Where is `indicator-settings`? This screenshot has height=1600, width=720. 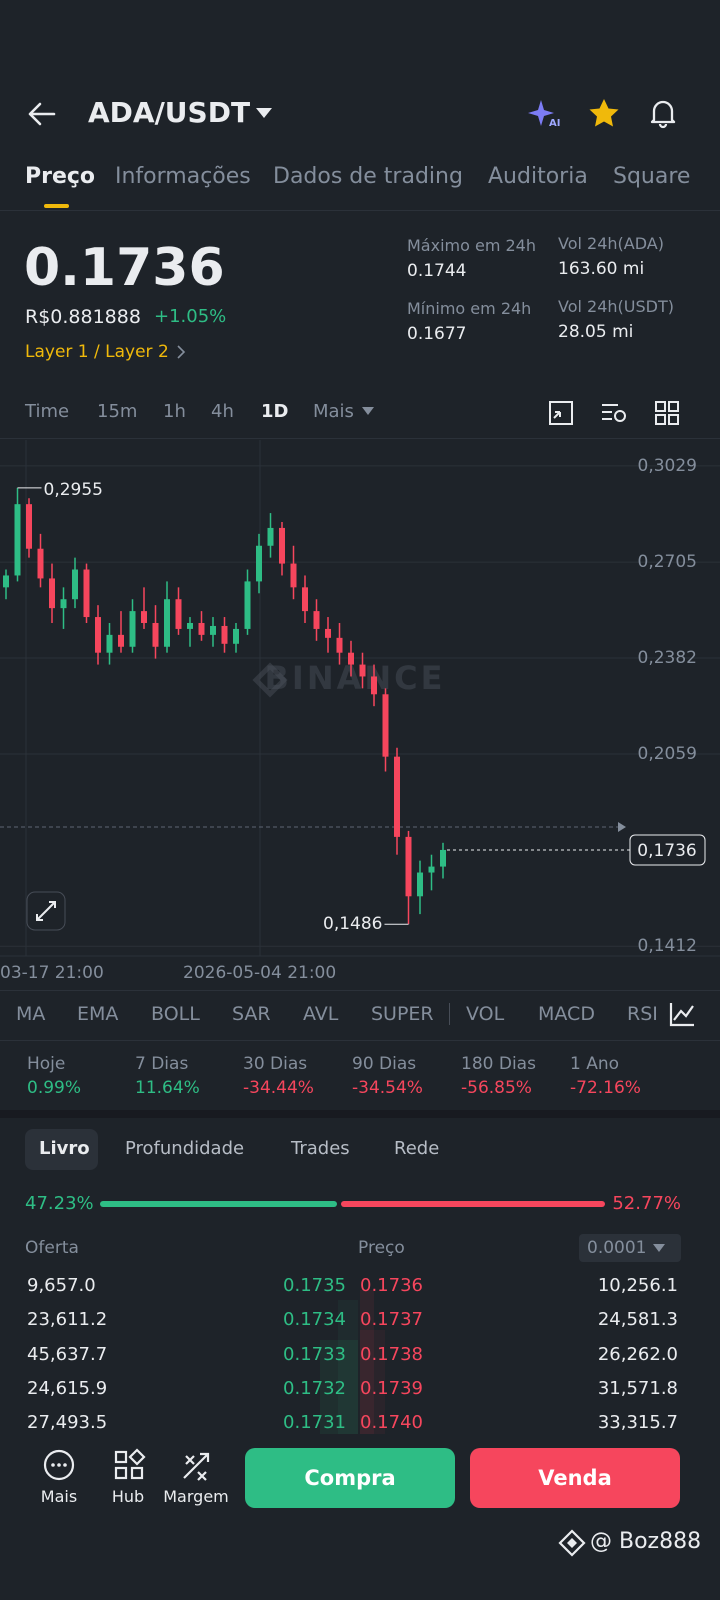
indicator-settings is located at coordinates (682, 1014).